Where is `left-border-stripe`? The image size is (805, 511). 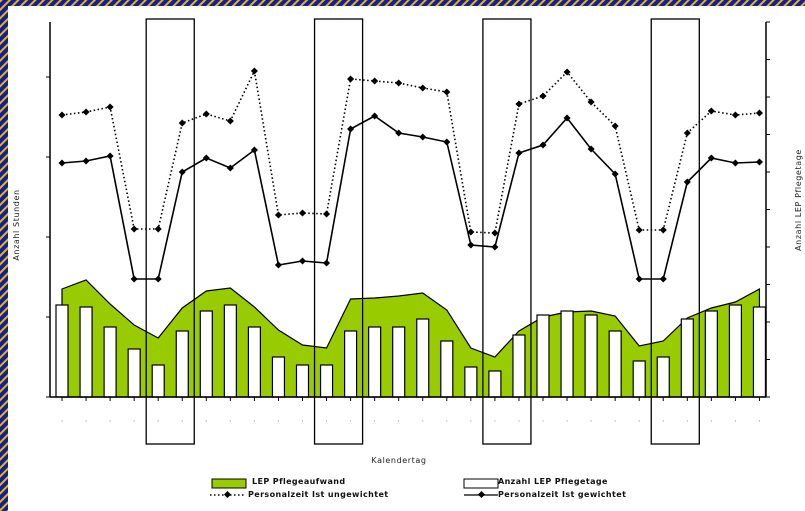
left-border-stripe is located at coordinates (4, 255).